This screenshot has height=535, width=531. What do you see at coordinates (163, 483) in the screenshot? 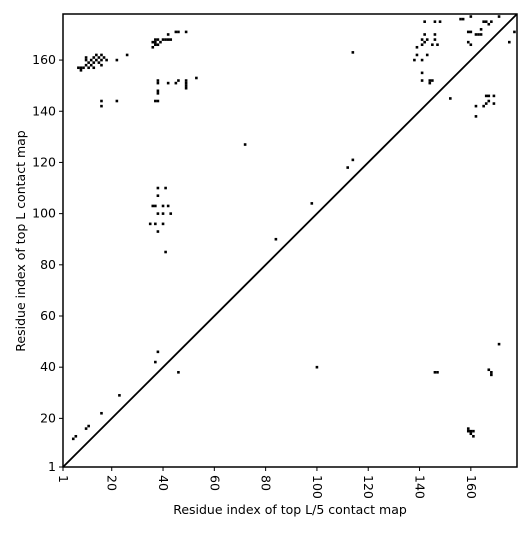
I see `x-tick-label: 40` at bounding box center [163, 483].